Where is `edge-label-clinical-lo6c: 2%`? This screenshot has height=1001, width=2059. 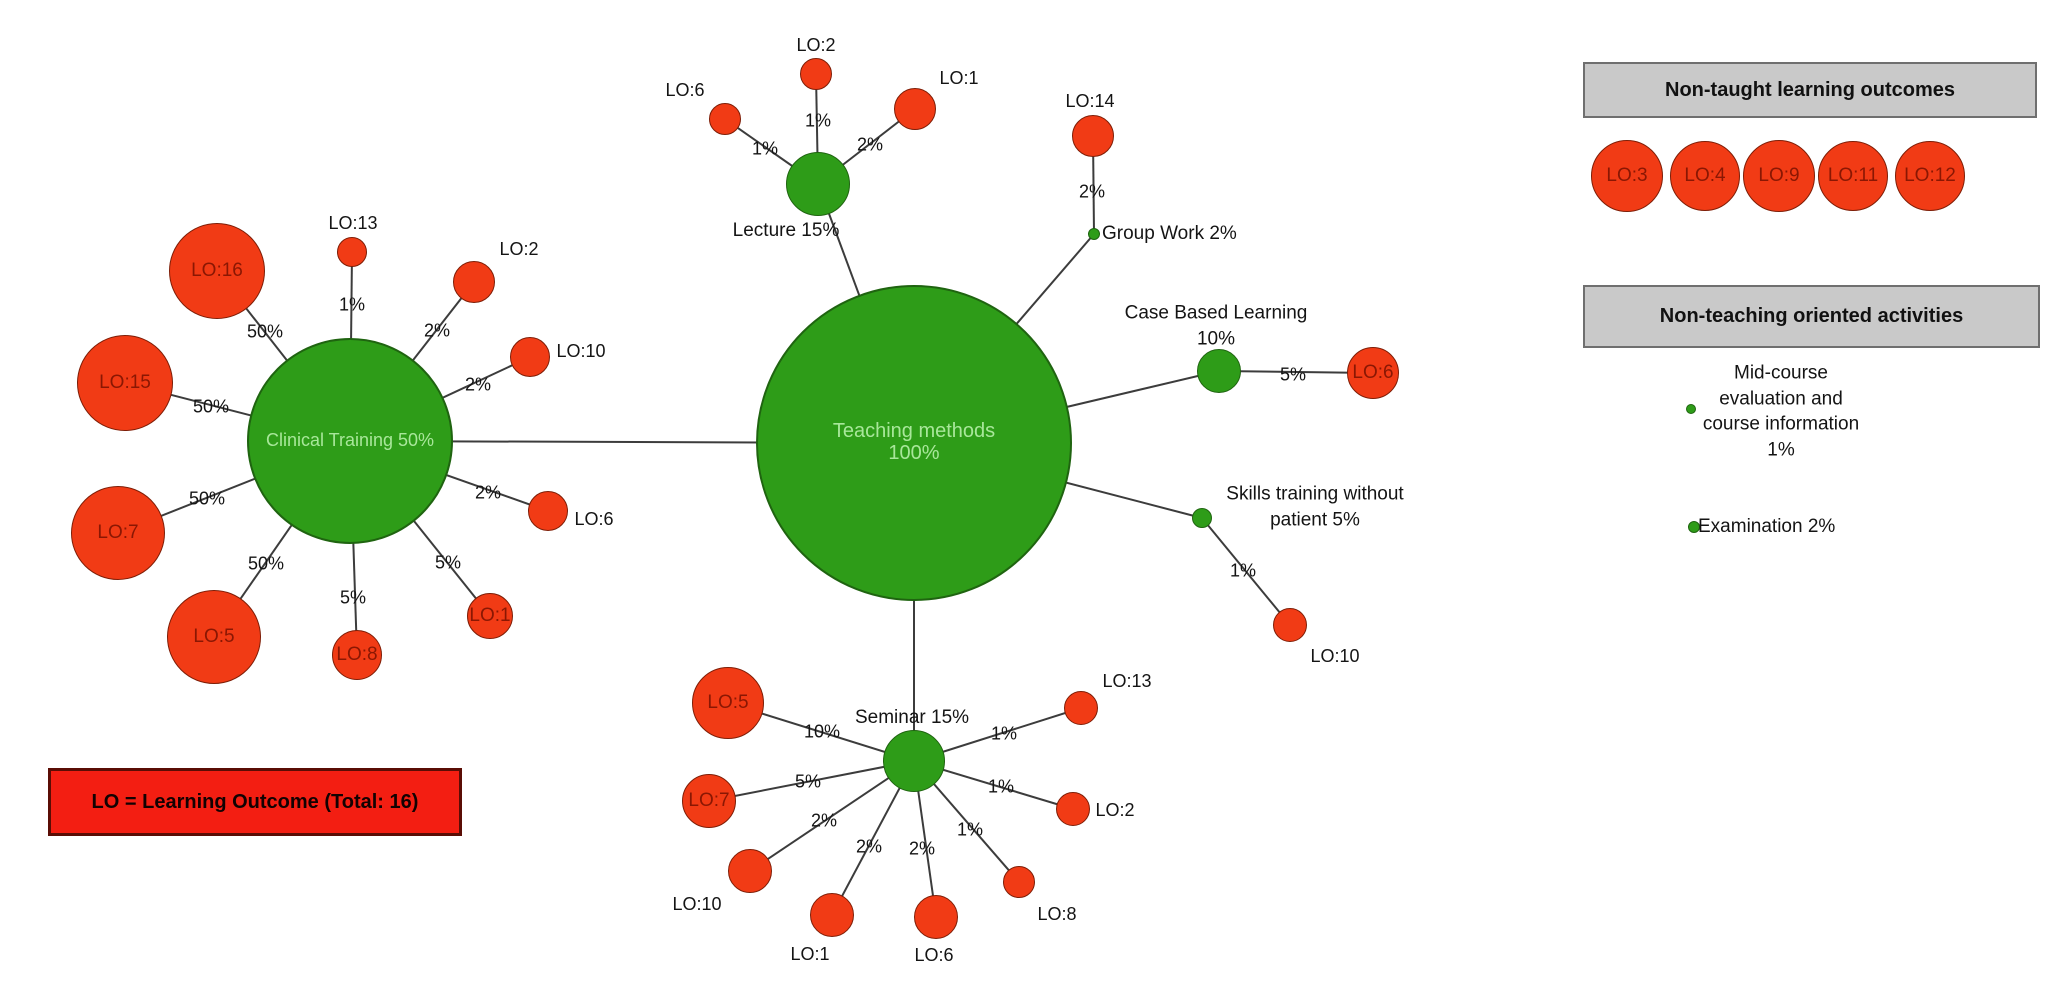
edge-label-clinical-lo6c: 2% is located at coordinates (488, 492).